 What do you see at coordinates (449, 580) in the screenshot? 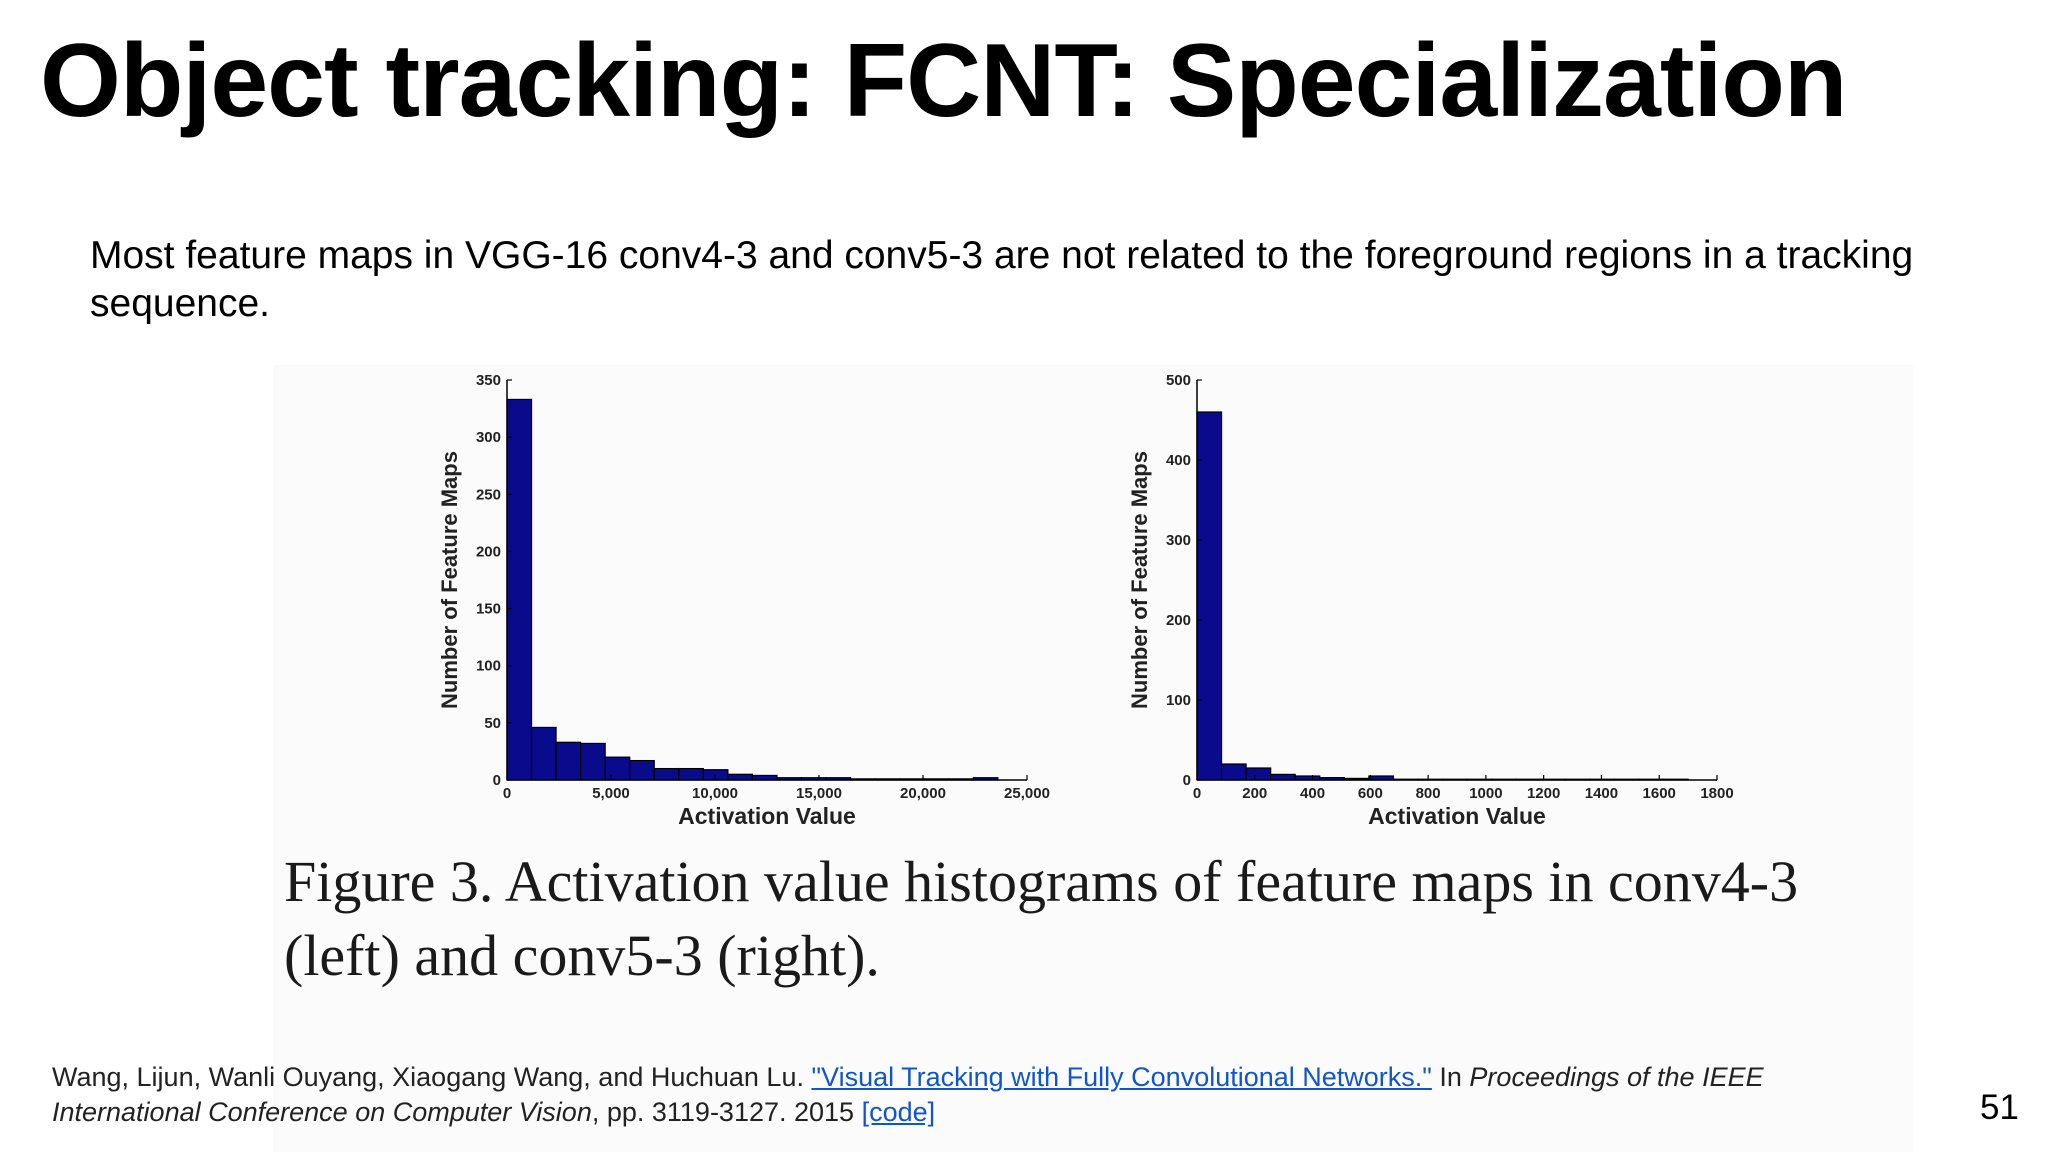
I see `chart1-y-axis-label: Number of Feature Maps` at bounding box center [449, 580].